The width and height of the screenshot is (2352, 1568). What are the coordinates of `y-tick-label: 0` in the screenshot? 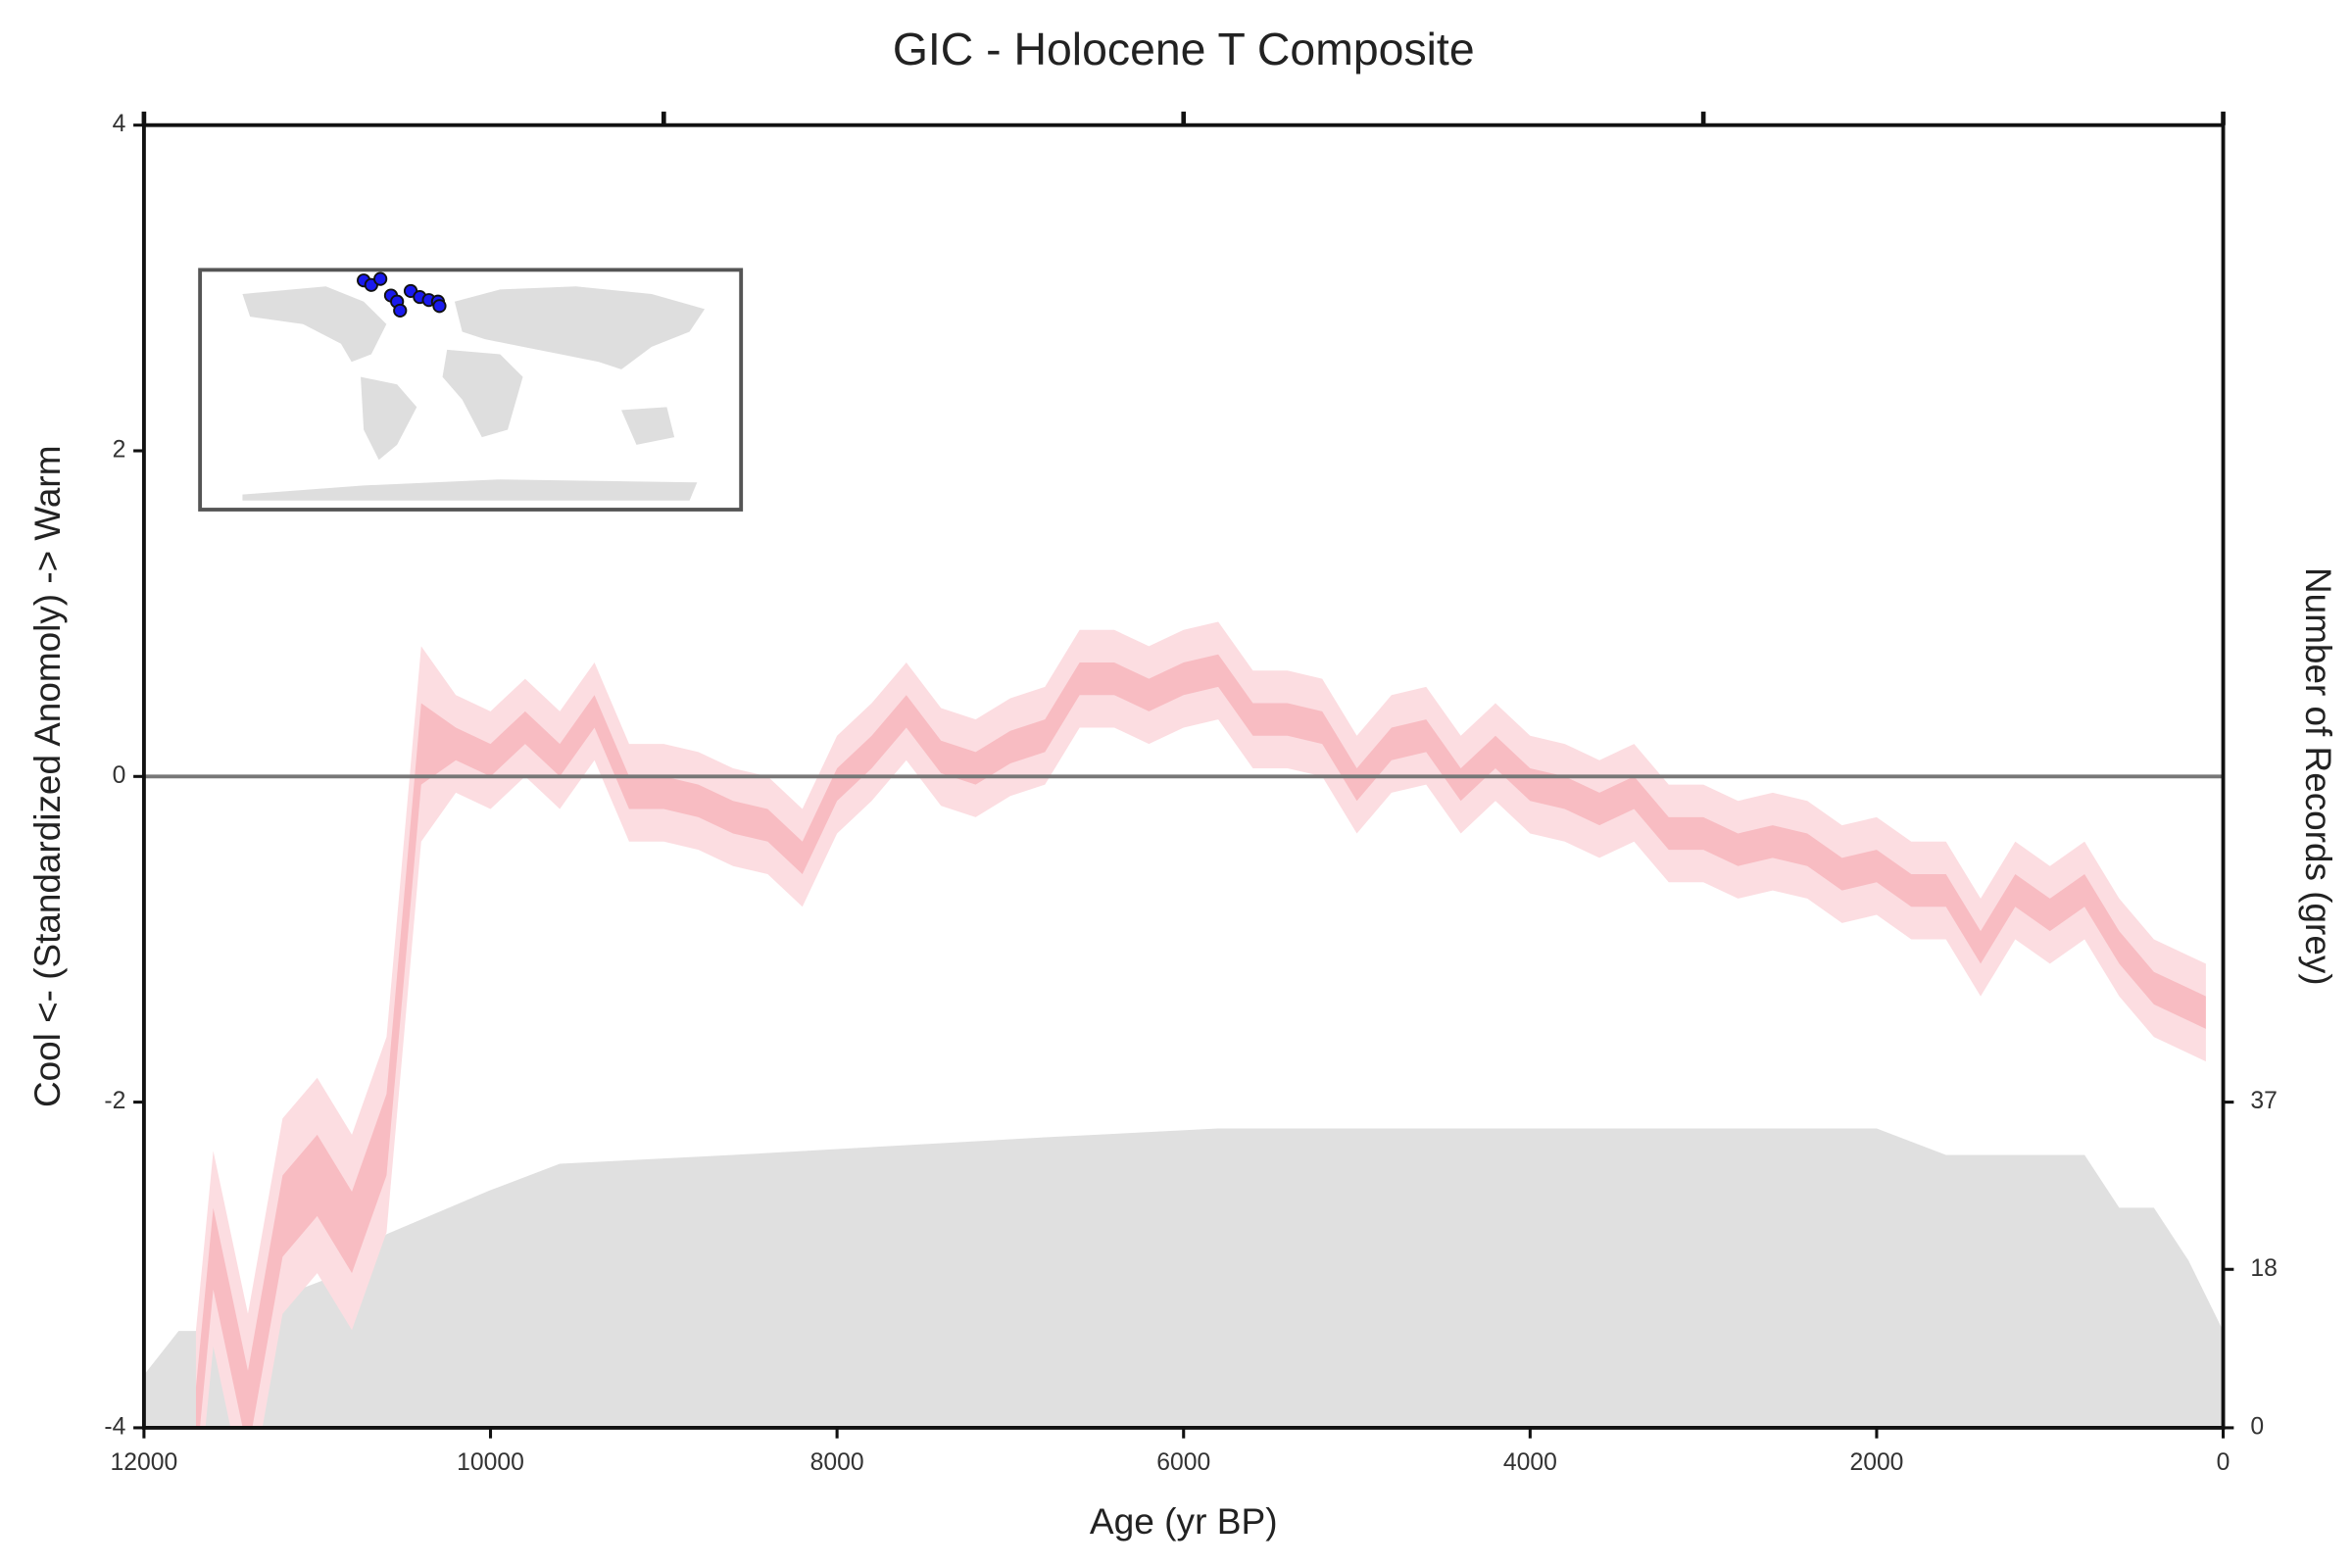 It's located at (119, 775).